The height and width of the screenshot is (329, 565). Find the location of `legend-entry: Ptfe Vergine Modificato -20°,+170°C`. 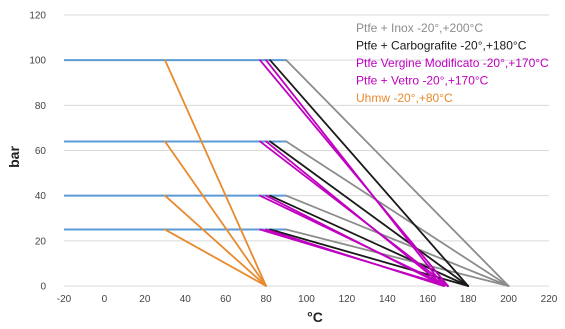

legend-entry: Ptfe Vergine Modificato -20°,+170°C is located at coordinates (452, 63).